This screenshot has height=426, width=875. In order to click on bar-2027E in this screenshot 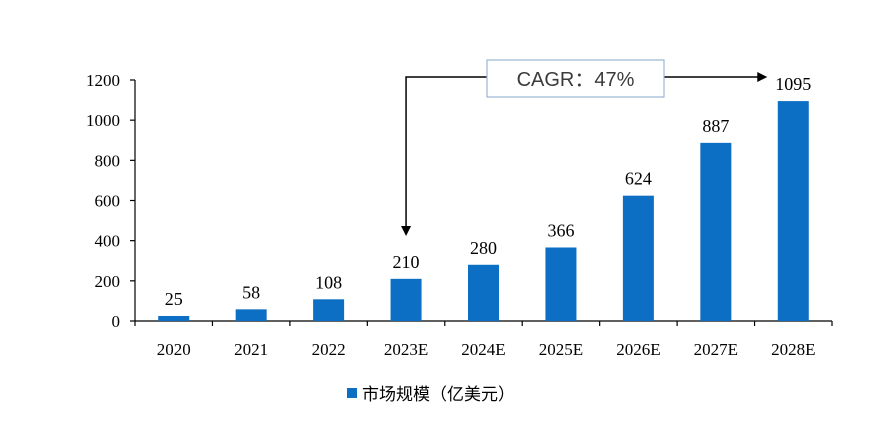, I will do `click(716, 231)`.